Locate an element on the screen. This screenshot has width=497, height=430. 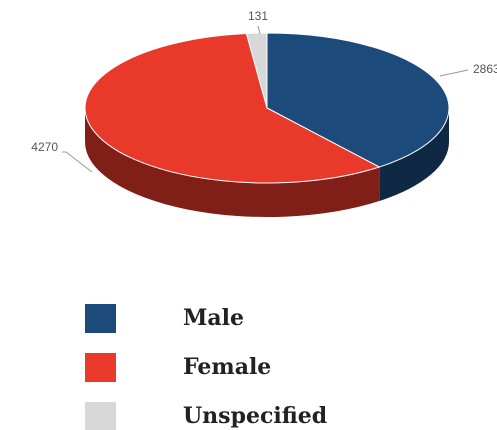
legend-label: Male is located at coordinates (213, 318).